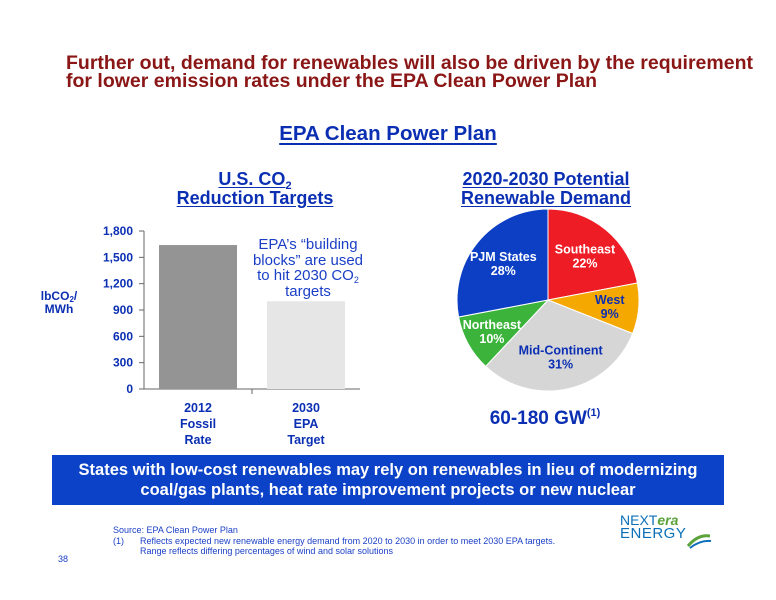 This screenshot has width=776, height=600. I want to click on source-note: Source: EPA Clean Power Plan, so click(175, 530).